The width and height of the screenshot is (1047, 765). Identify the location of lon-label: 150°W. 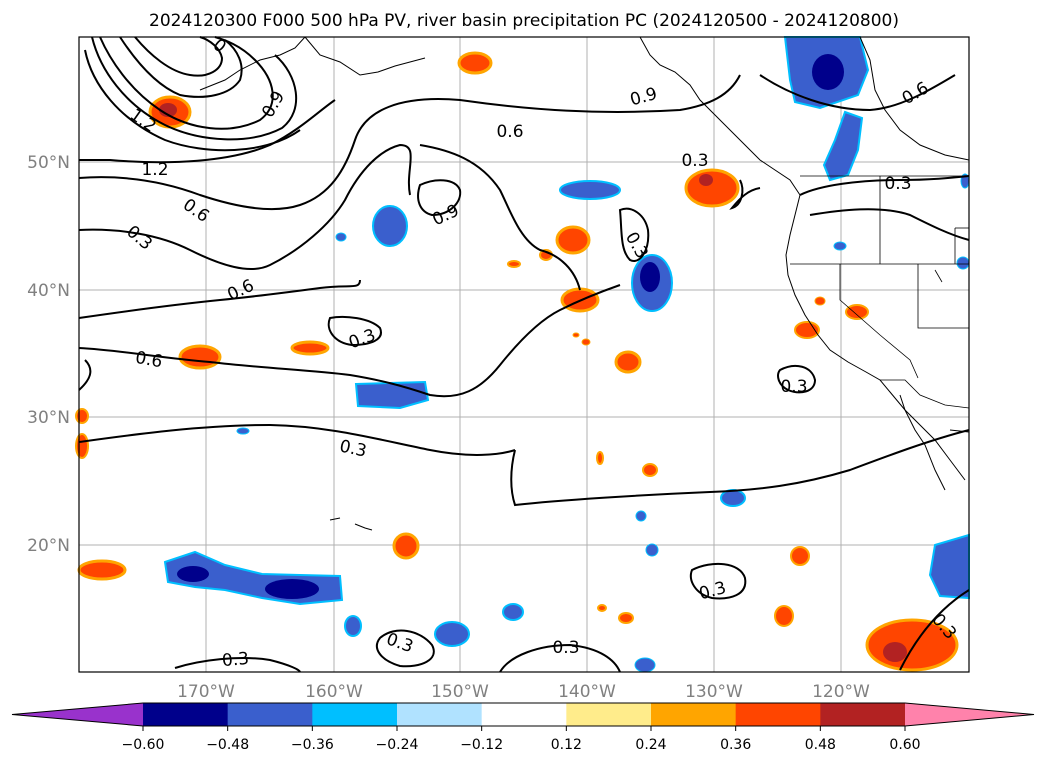
(460, 692).